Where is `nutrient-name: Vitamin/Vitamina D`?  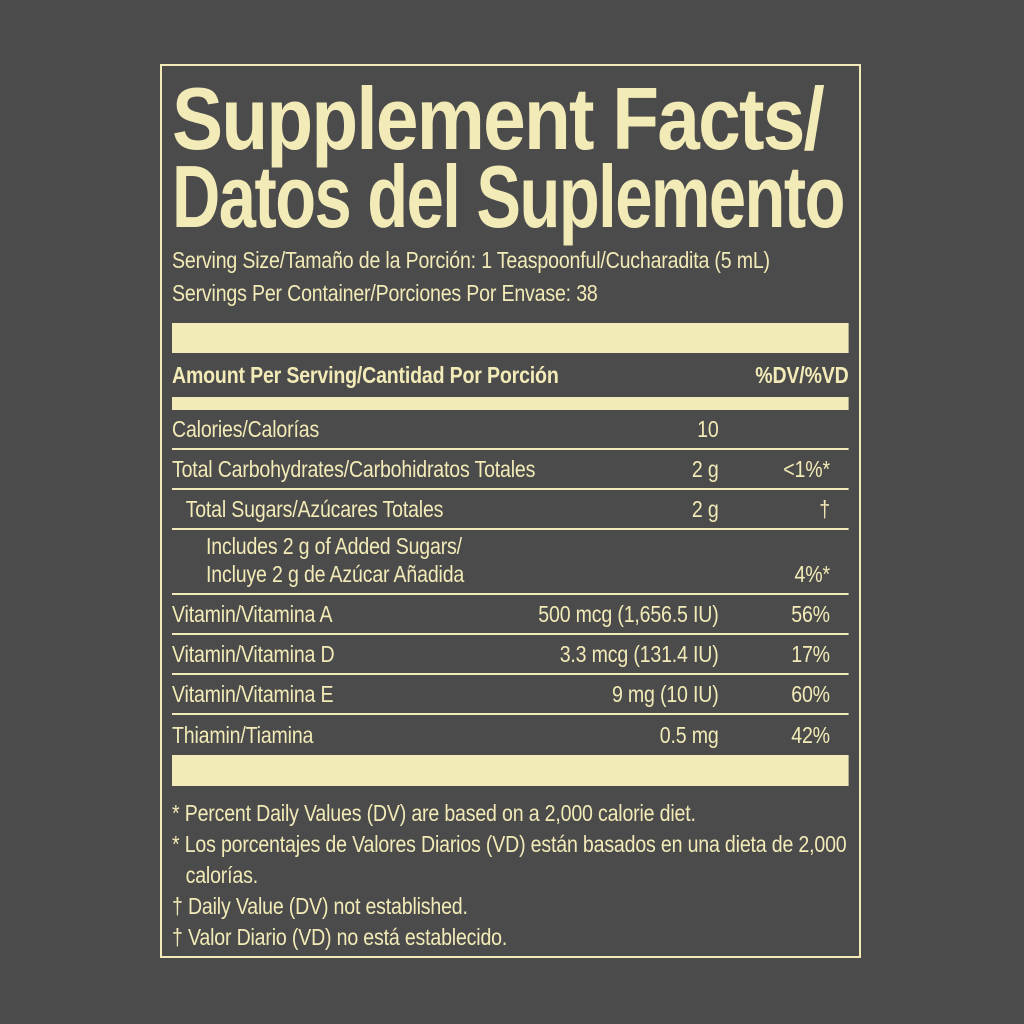 nutrient-name: Vitamin/Vitamina D is located at coordinates (253, 653).